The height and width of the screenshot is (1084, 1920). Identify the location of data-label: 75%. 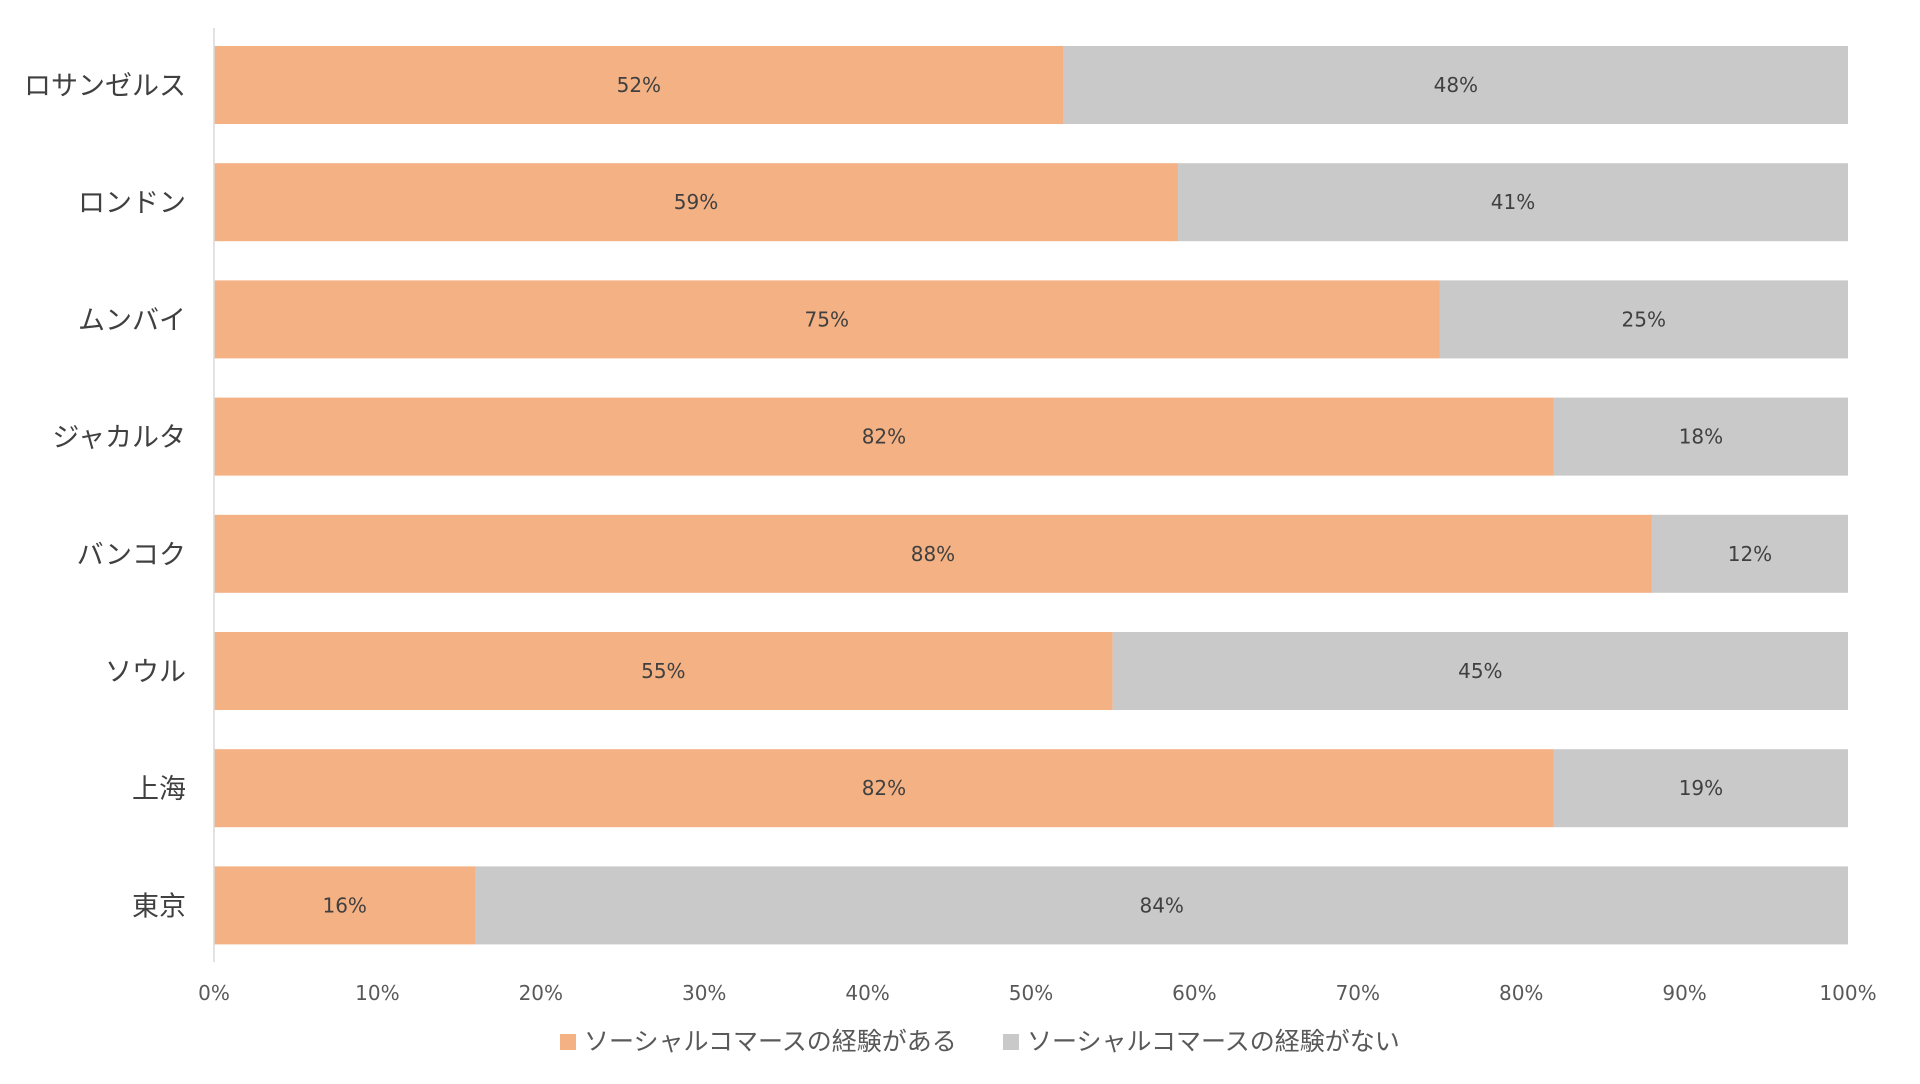
(827, 319).